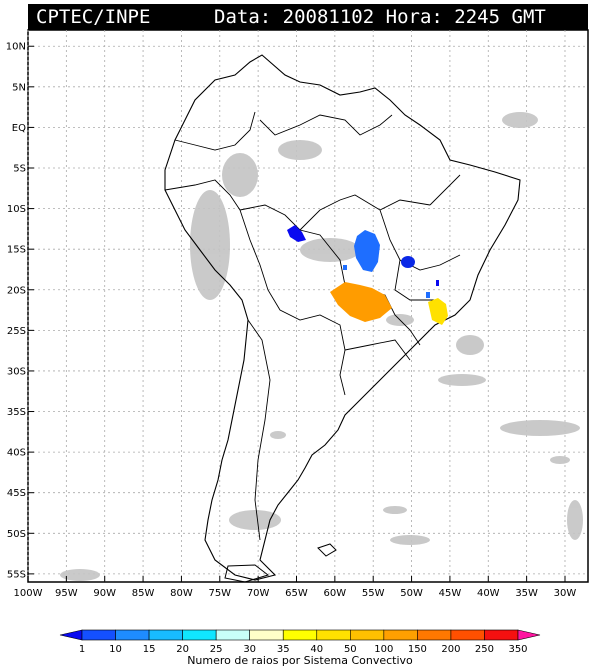 This screenshot has height=670, width=600. I want to click on colorbar-tick-label: 25, so click(216, 649).